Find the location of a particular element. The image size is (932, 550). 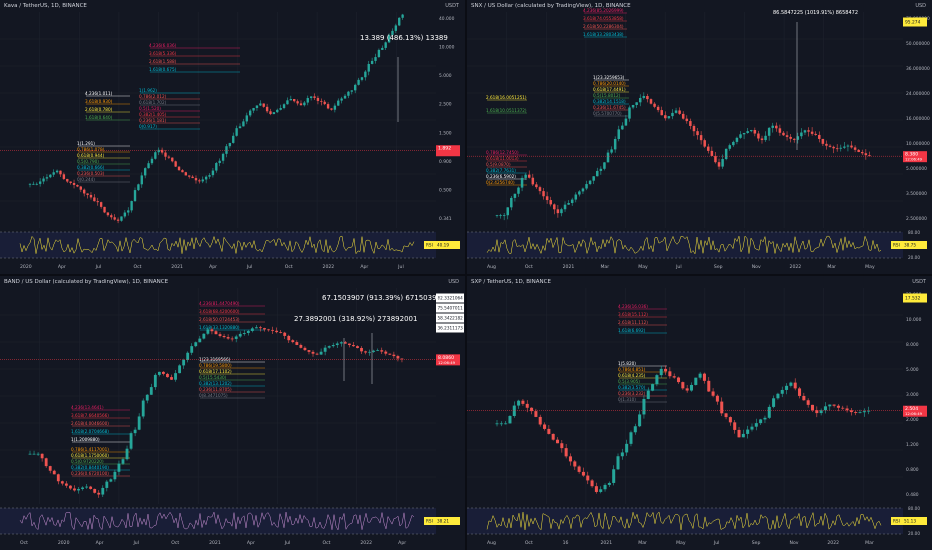

rsi-line is located at coordinates (684, 521).